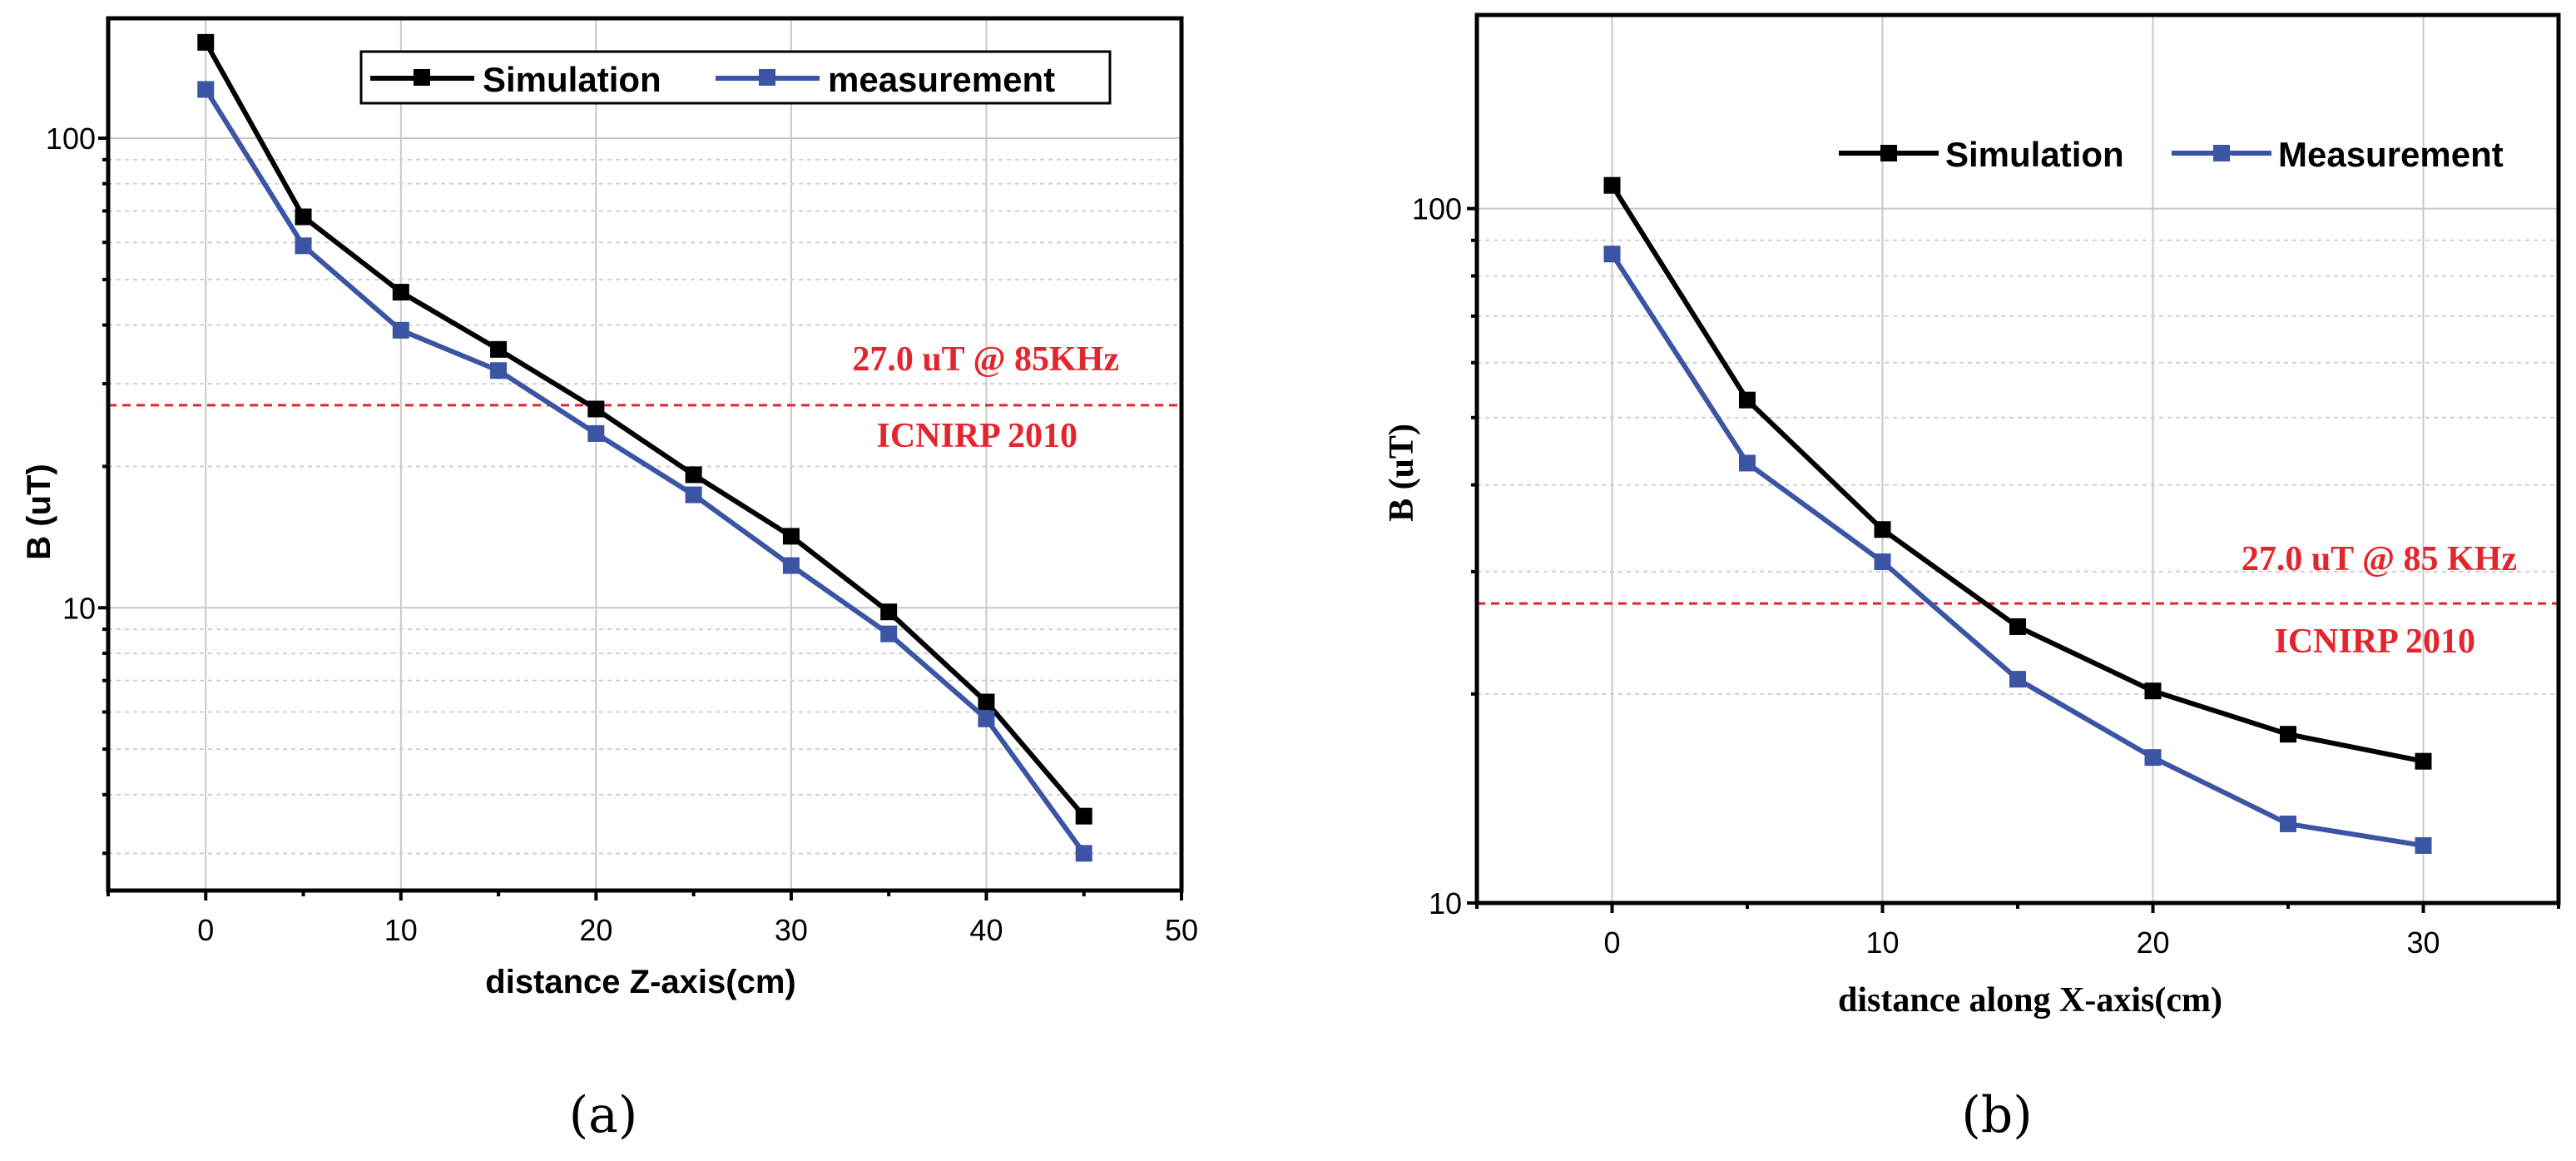 The image size is (2576, 1161). Describe the element at coordinates (79, 608) in the screenshot. I see `chart-a-y-tick-label: 10` at that location.